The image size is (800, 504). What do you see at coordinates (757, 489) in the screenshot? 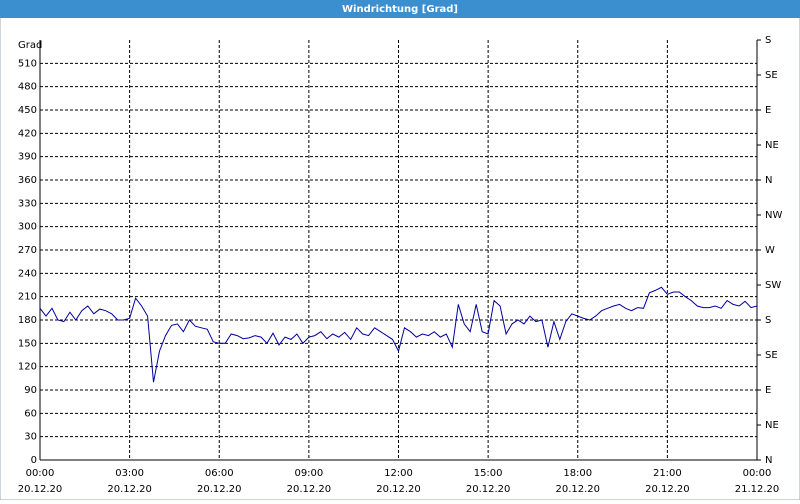
I see `x-tick-date: 21.12.20` at bounding box center [757, 489].